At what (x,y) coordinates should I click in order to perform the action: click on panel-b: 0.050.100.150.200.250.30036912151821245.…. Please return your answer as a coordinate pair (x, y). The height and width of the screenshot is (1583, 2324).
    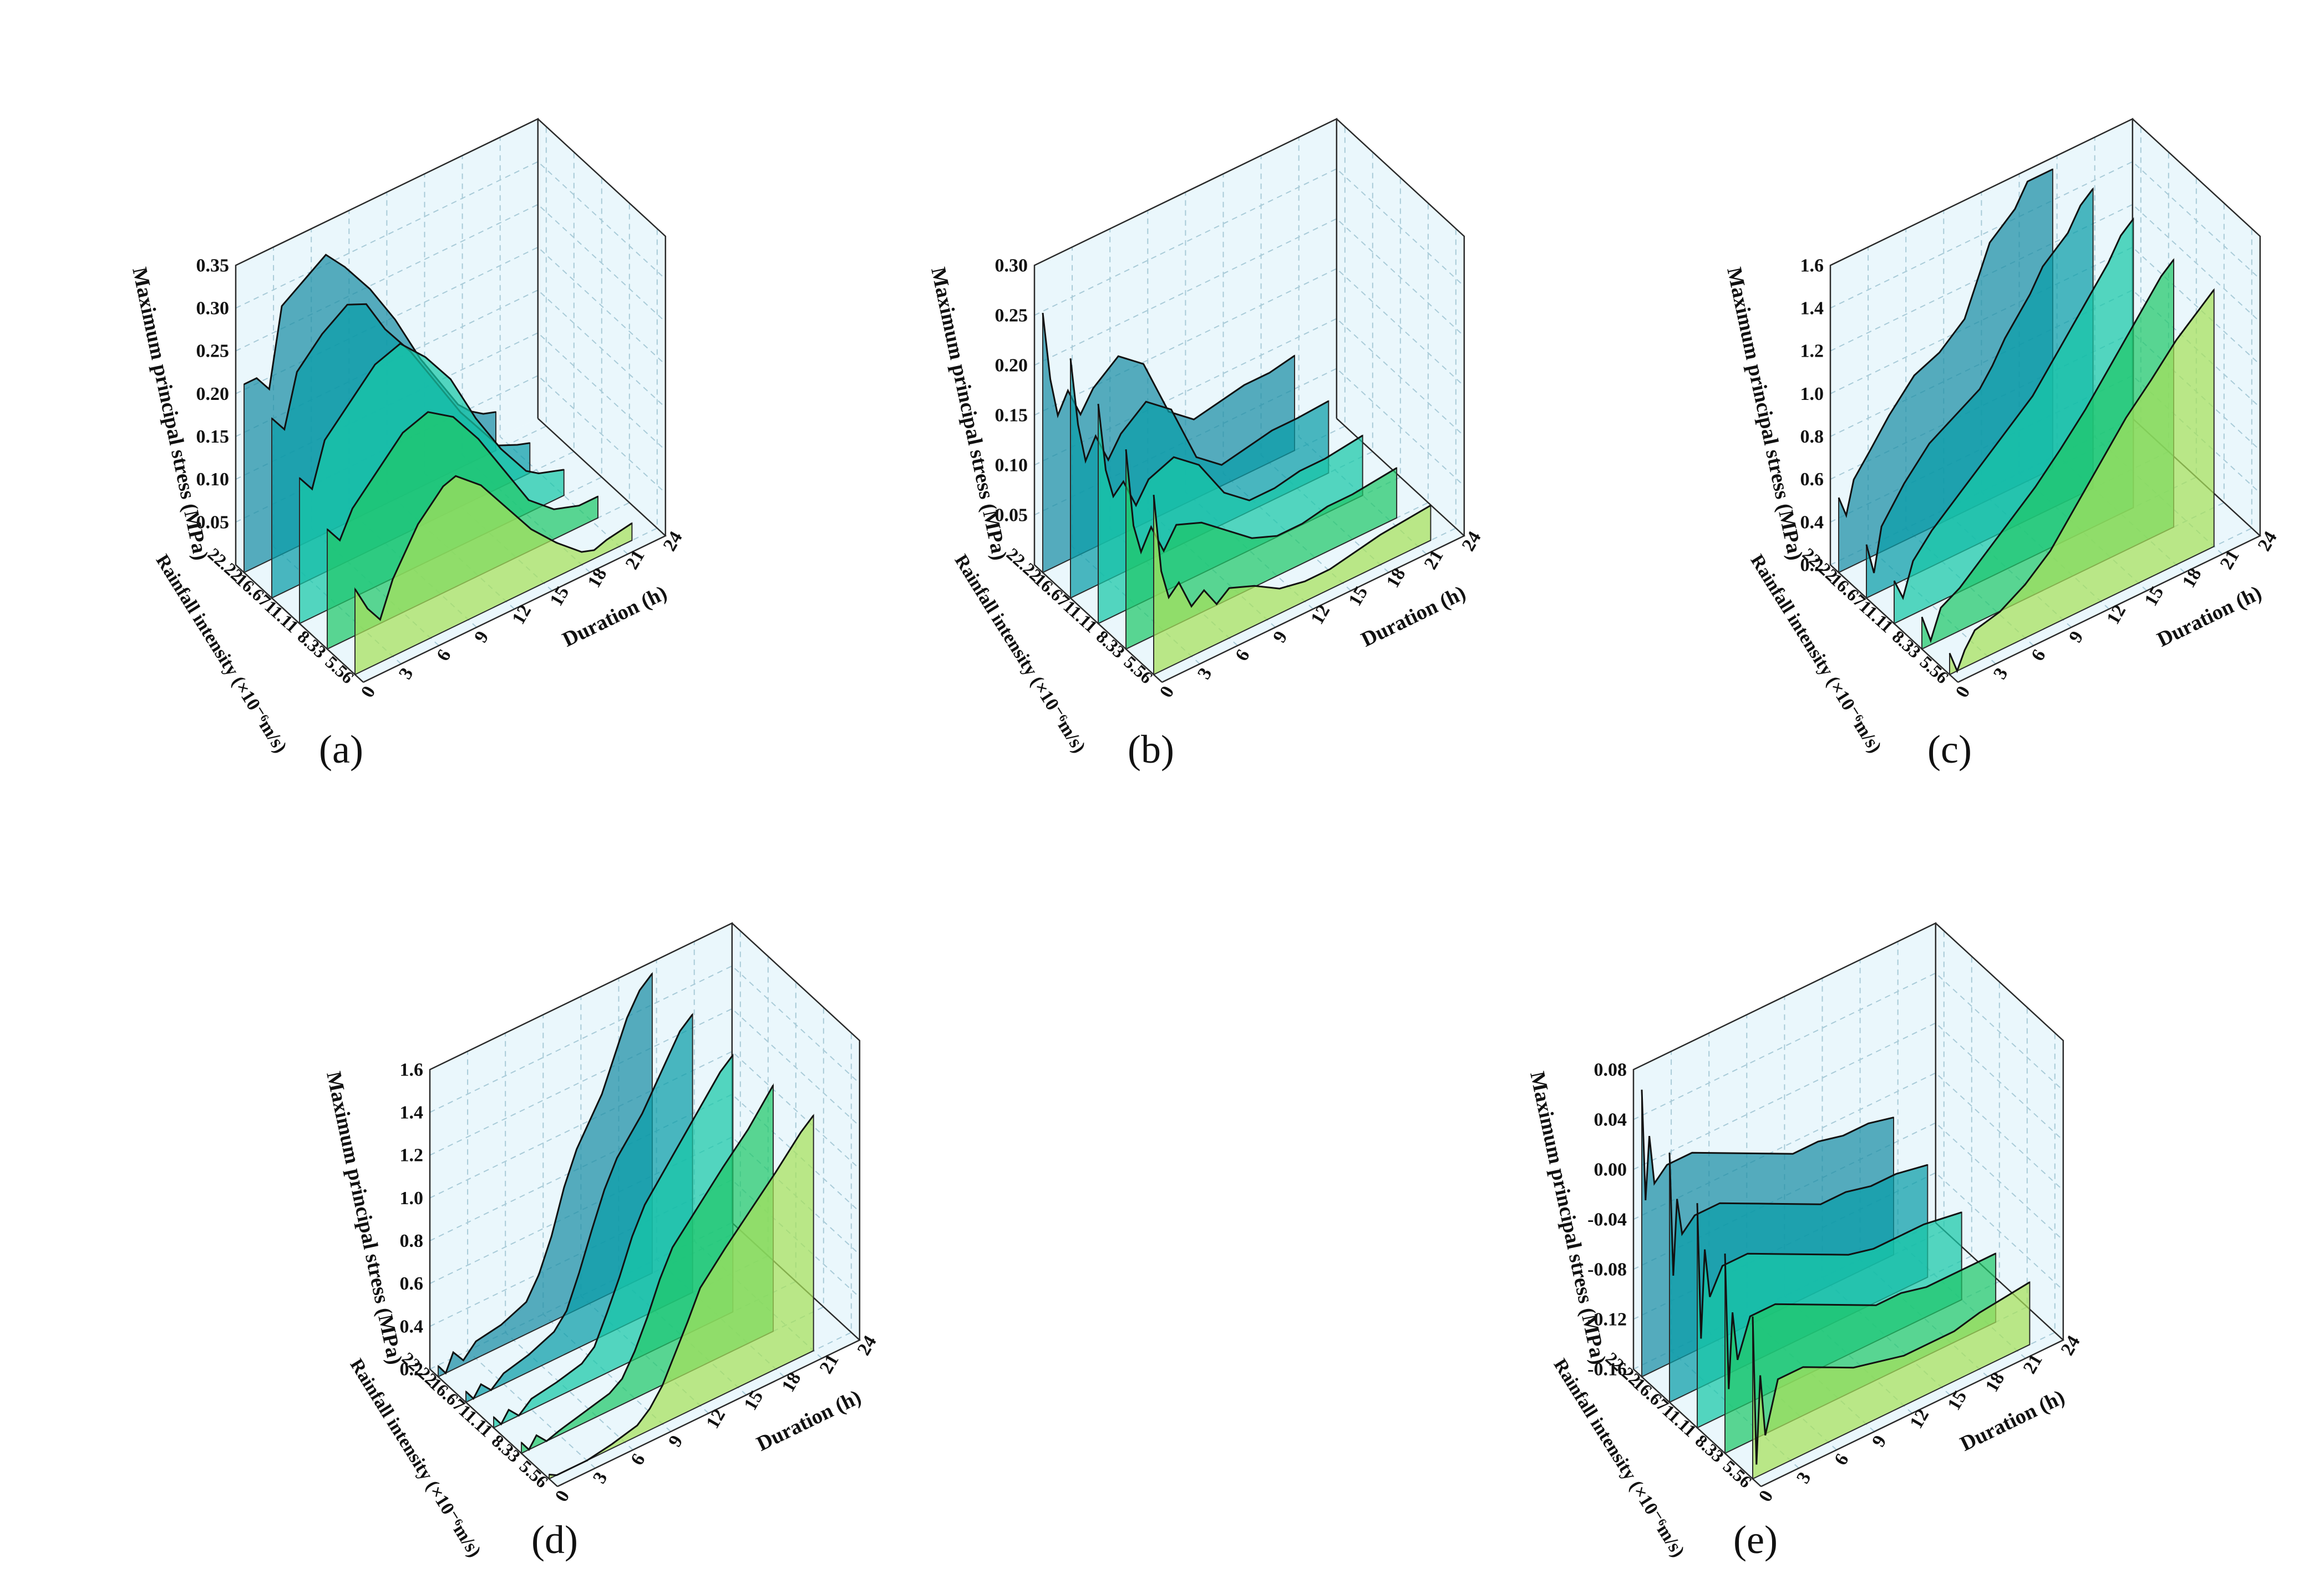
    Looking at the image, I should click on (1205, 445).